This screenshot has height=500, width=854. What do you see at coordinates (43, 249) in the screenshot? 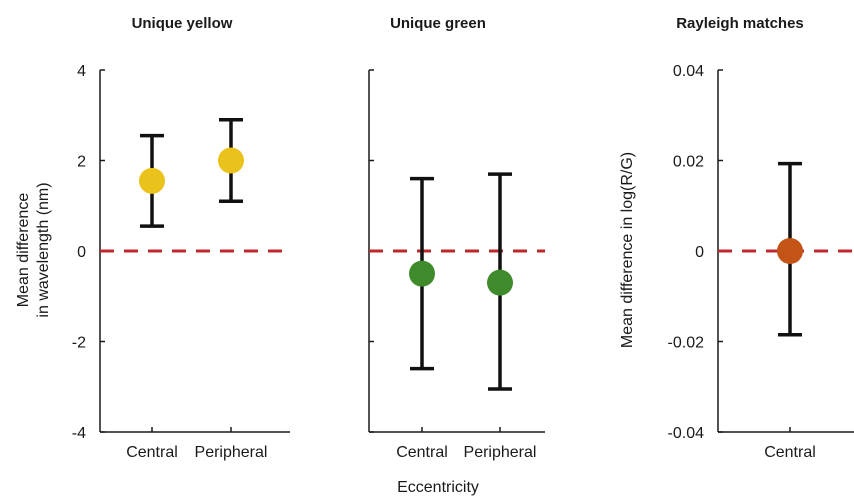
I see `panel-1-ylabel-line-2: in wavelength (nm)` at bounding box center [43, 249].